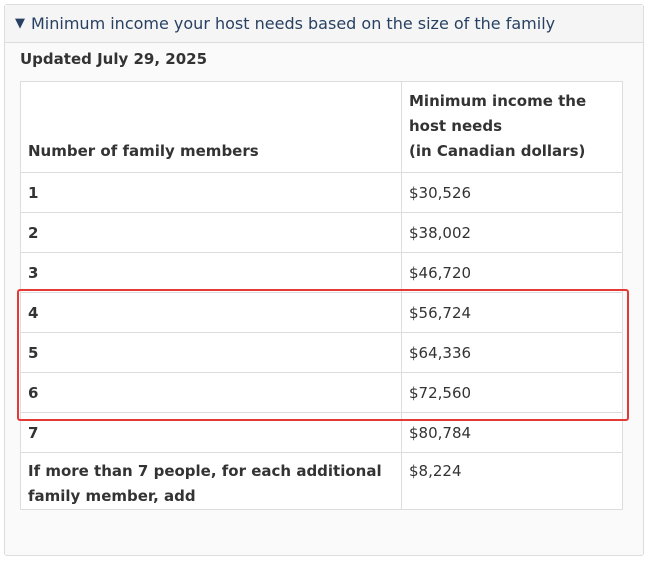 The width and height of the screenshot is (650, 562). What do you see at coordinates (211, 352) in the screenshot?
I see `members-cell: 5` at bounding box center [211, 352].